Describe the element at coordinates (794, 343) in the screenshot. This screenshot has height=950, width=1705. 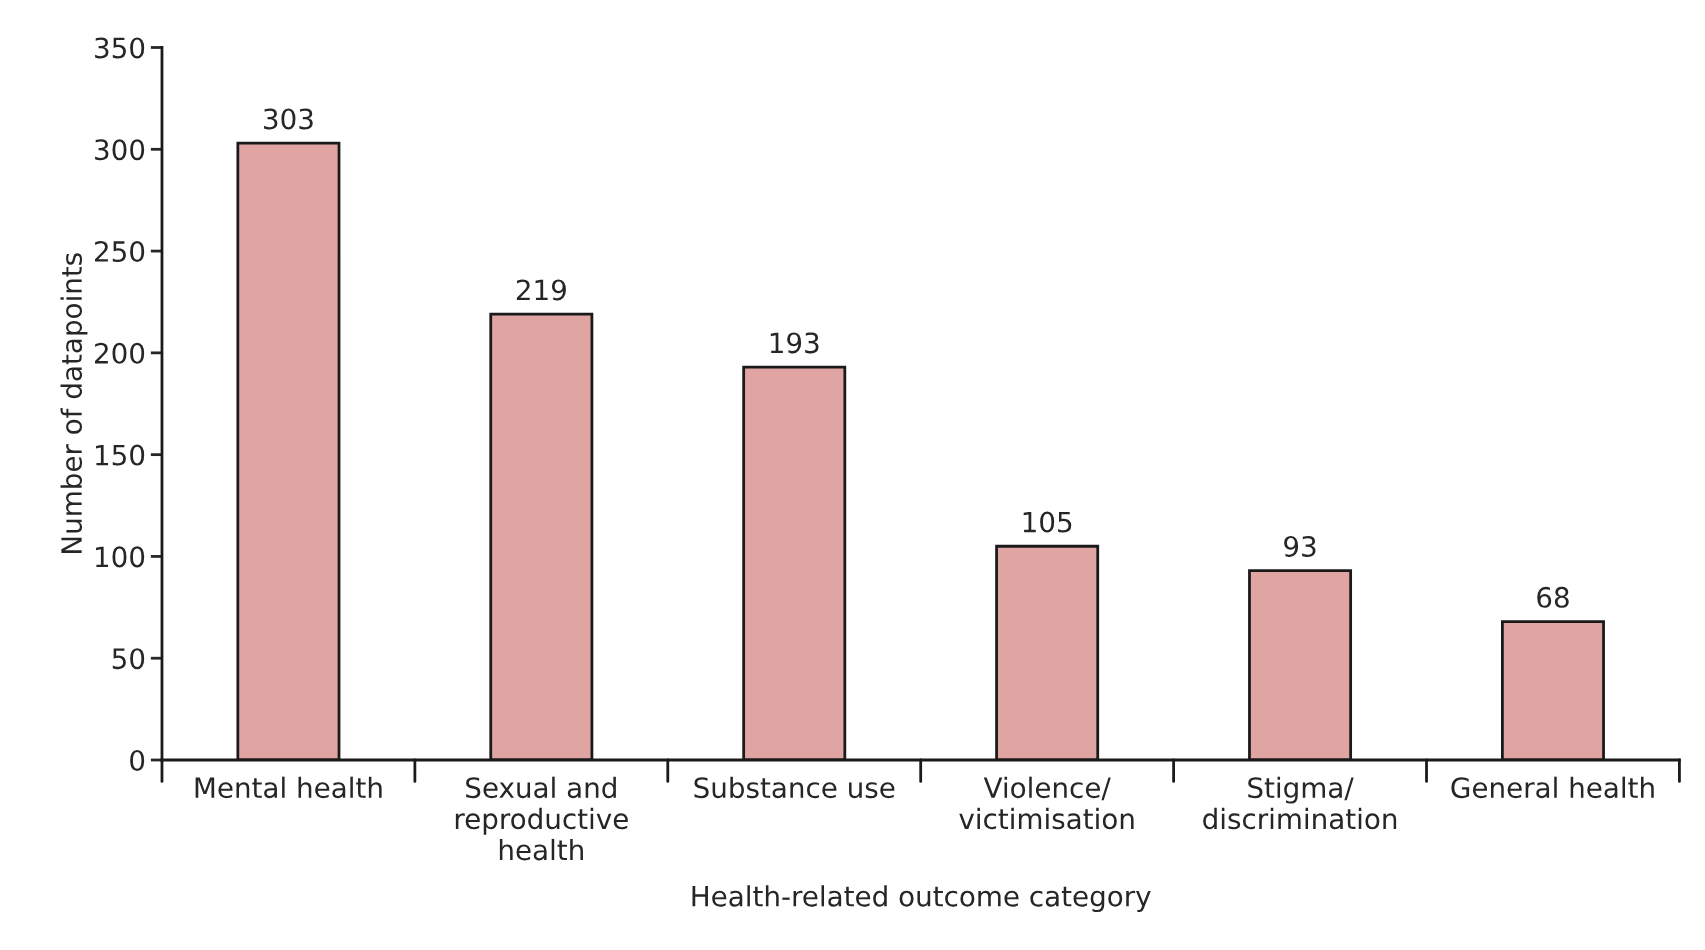
I see `data-label: 193` at that location.